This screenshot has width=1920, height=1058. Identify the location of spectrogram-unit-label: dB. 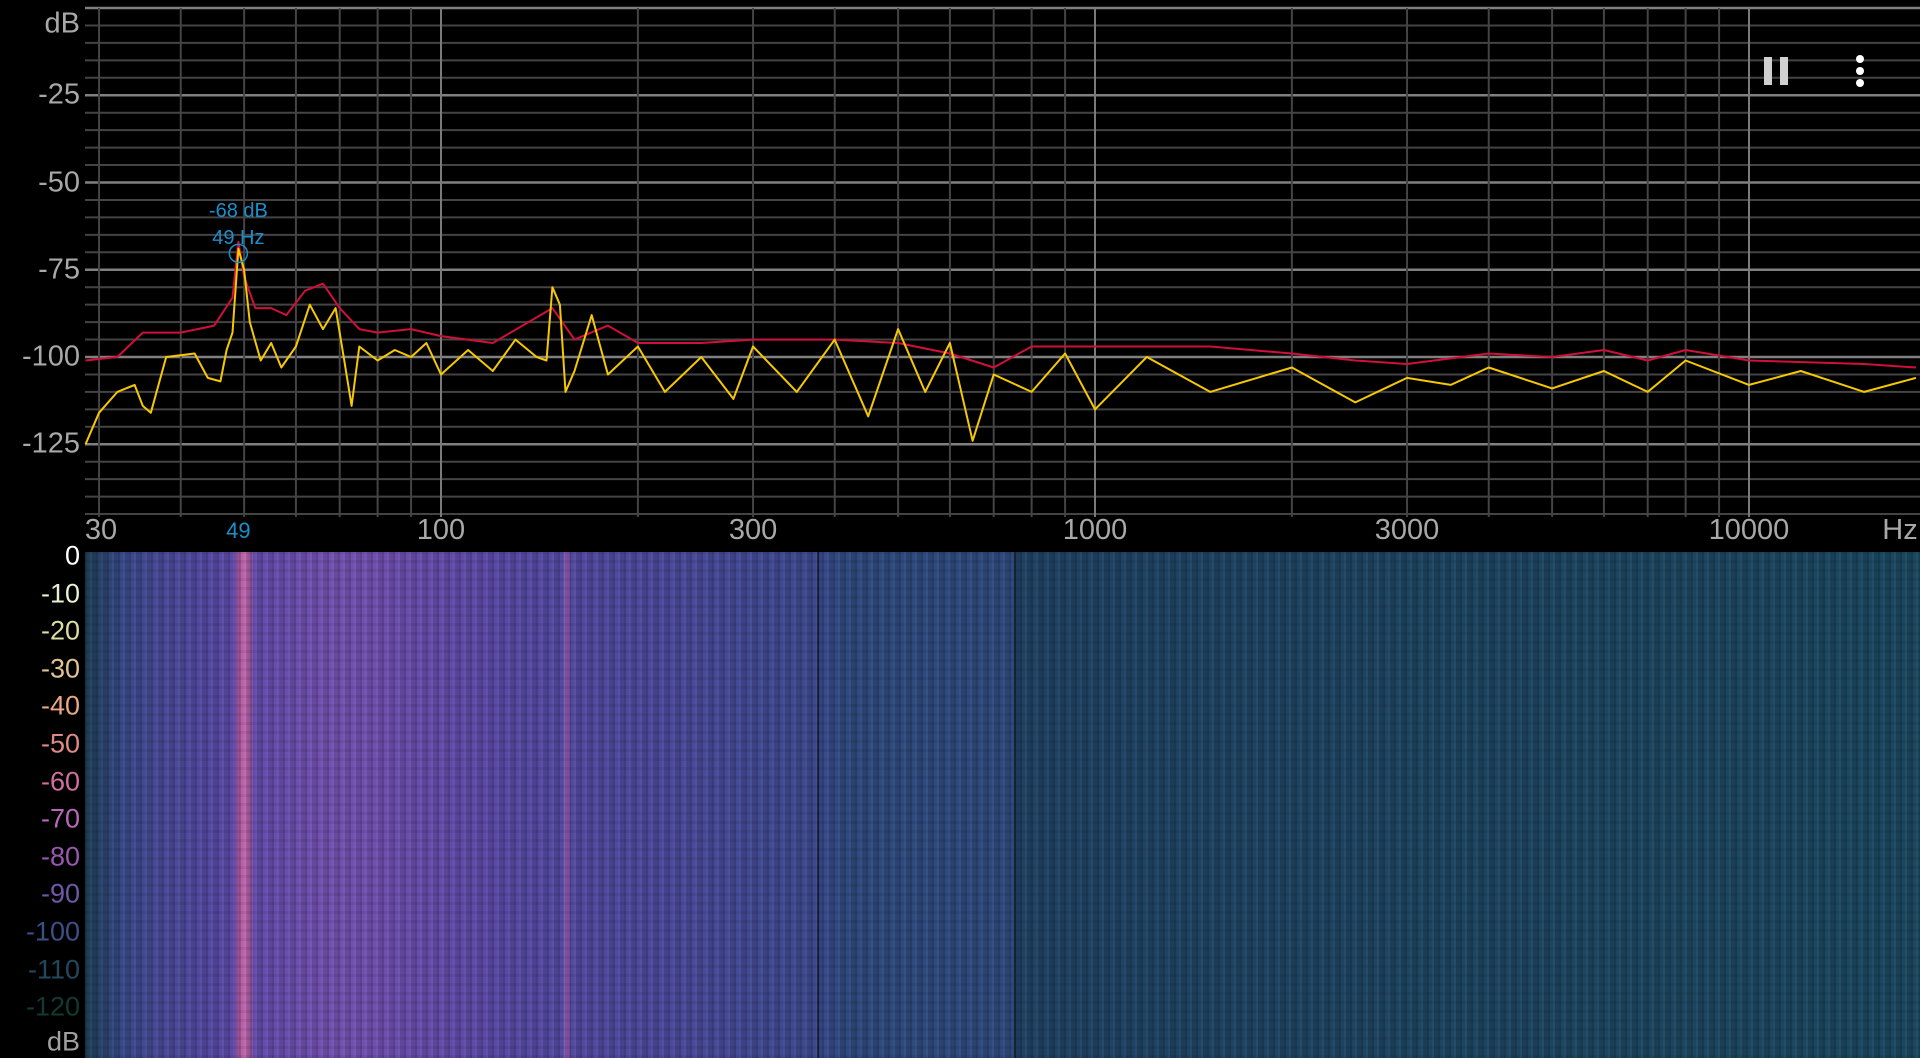
(63, 1041).